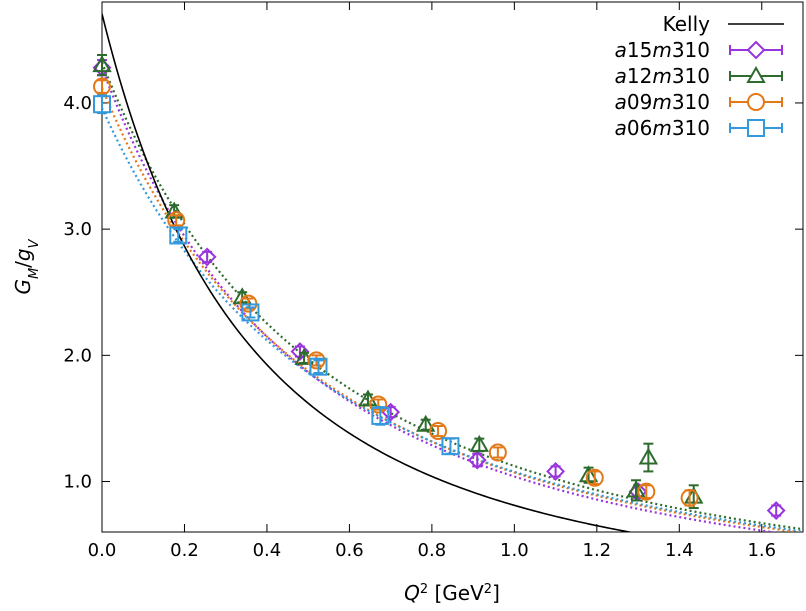  I want to click on x-tick-label: 1.0, so click(514, 550).